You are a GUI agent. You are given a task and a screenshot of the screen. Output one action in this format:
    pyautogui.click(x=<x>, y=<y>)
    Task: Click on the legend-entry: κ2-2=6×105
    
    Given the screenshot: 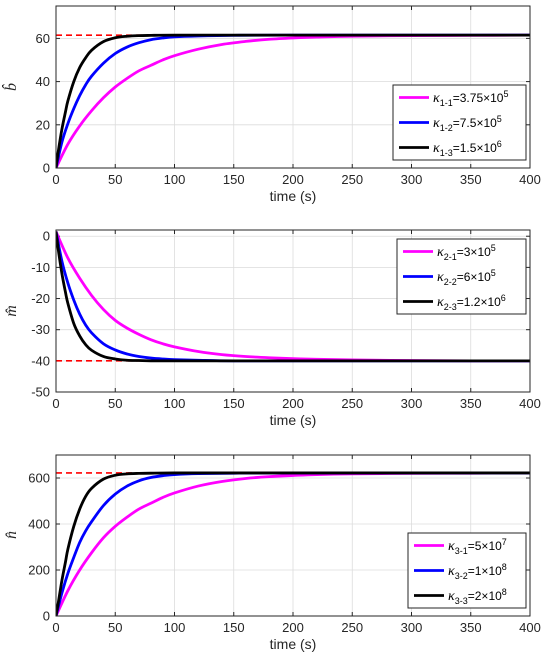 What is the action you would take?
    pyautogui.click(x=466, y=277)
    